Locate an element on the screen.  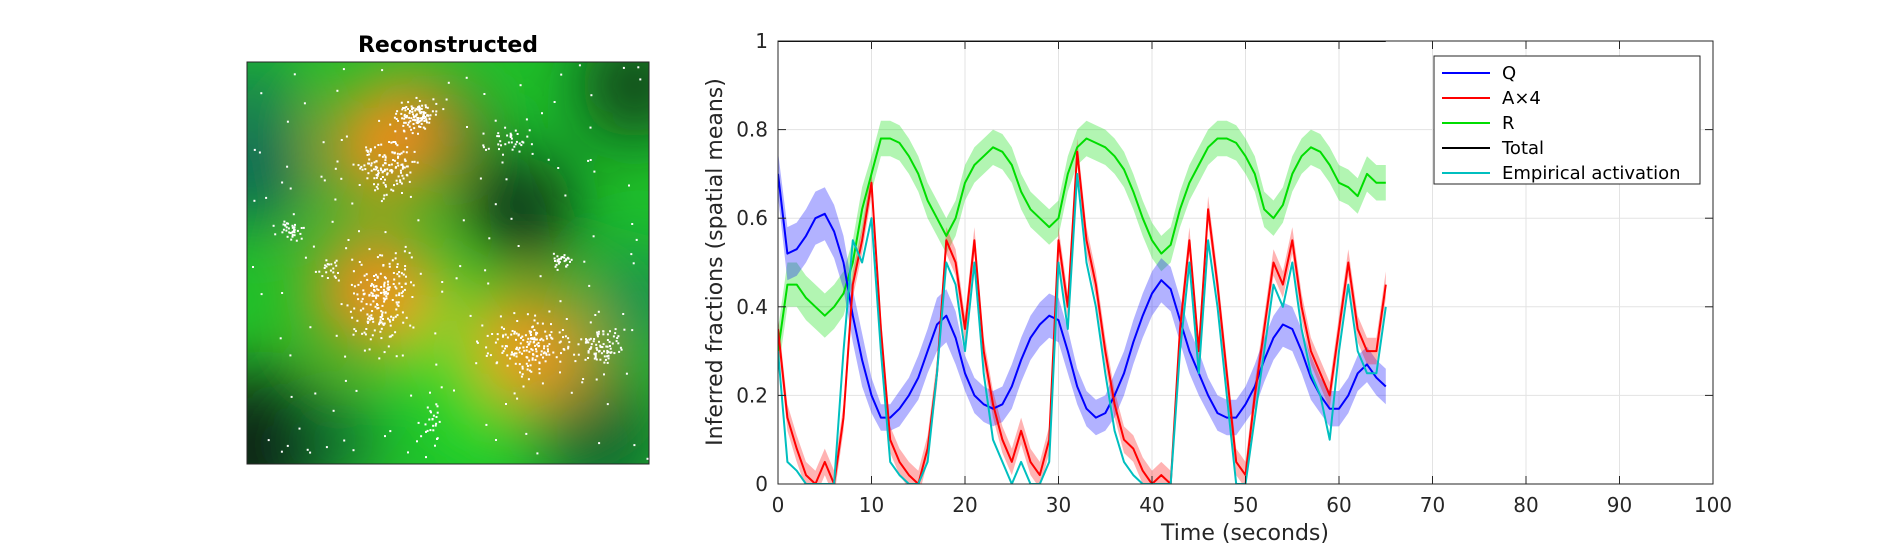
y-tick-label: 0.8 is located at coordinates (752, 130).